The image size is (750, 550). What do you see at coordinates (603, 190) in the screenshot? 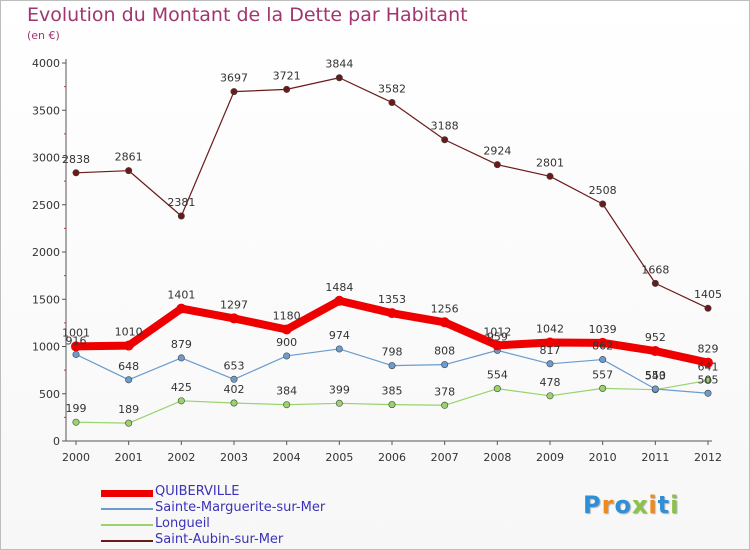
I see `data-label: 2508` at bounding box center [603, 190].